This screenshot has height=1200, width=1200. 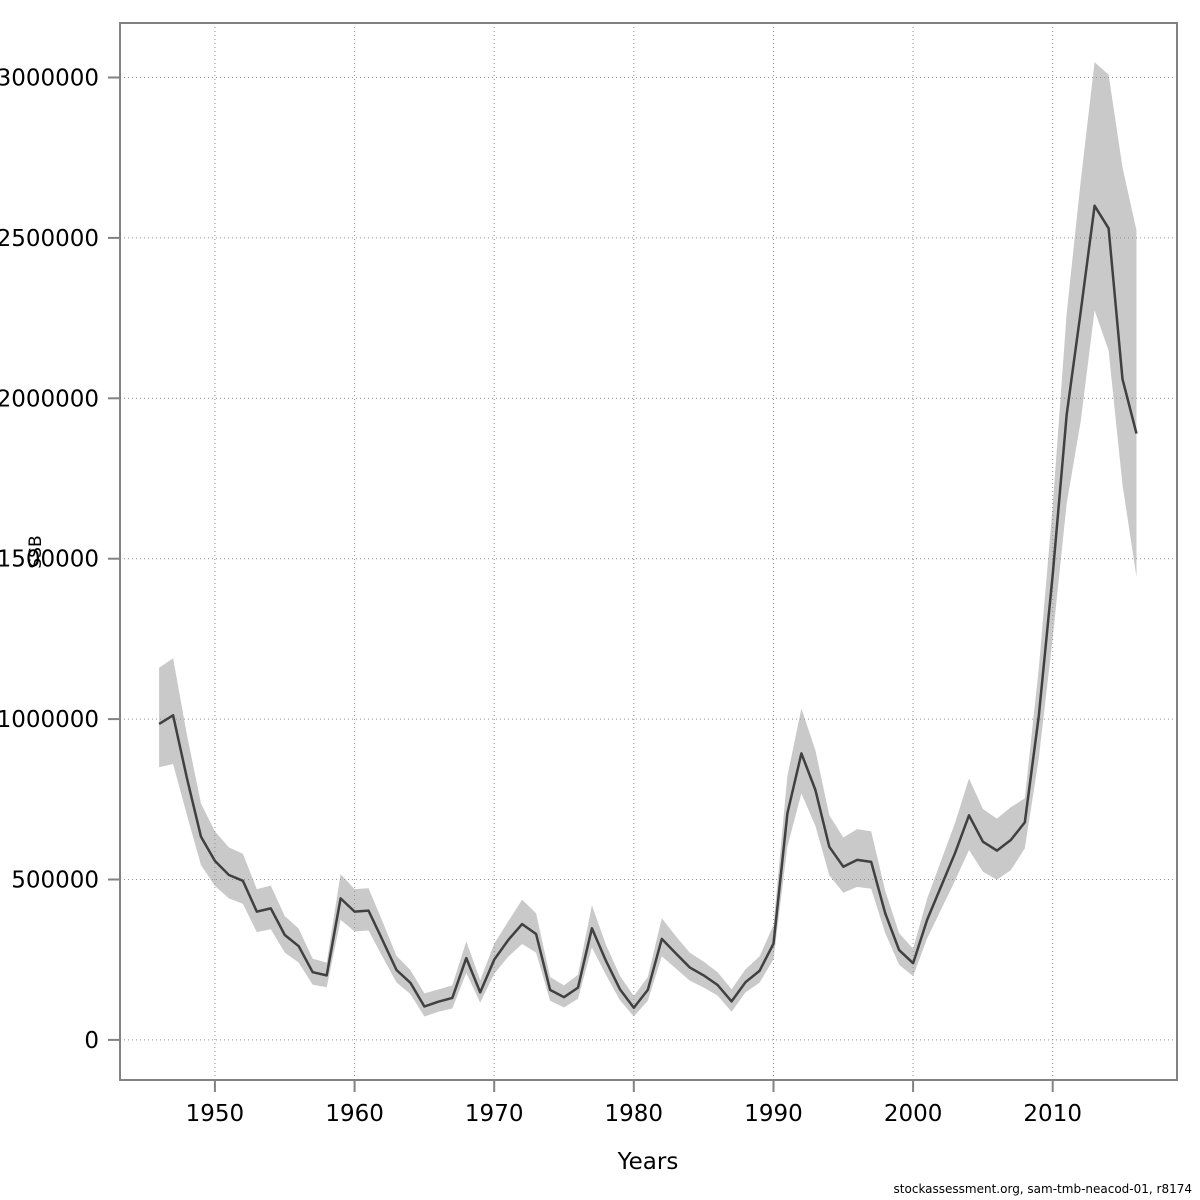 What do you see at coordinates (913, 1114) in the screenshot?
I see `x-tick-label: 2000` at bounding box center [913, 1114].